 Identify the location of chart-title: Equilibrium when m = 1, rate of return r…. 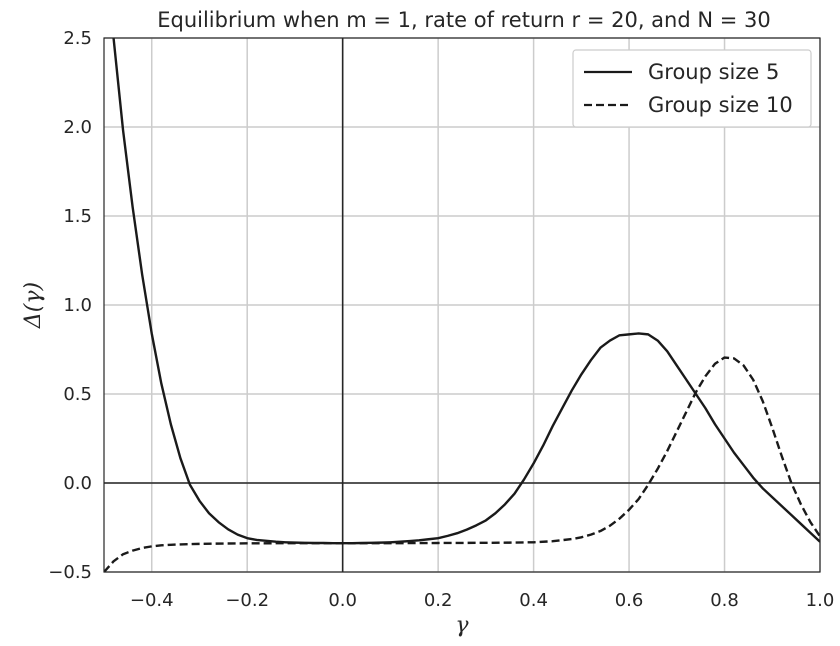
(464, 20).